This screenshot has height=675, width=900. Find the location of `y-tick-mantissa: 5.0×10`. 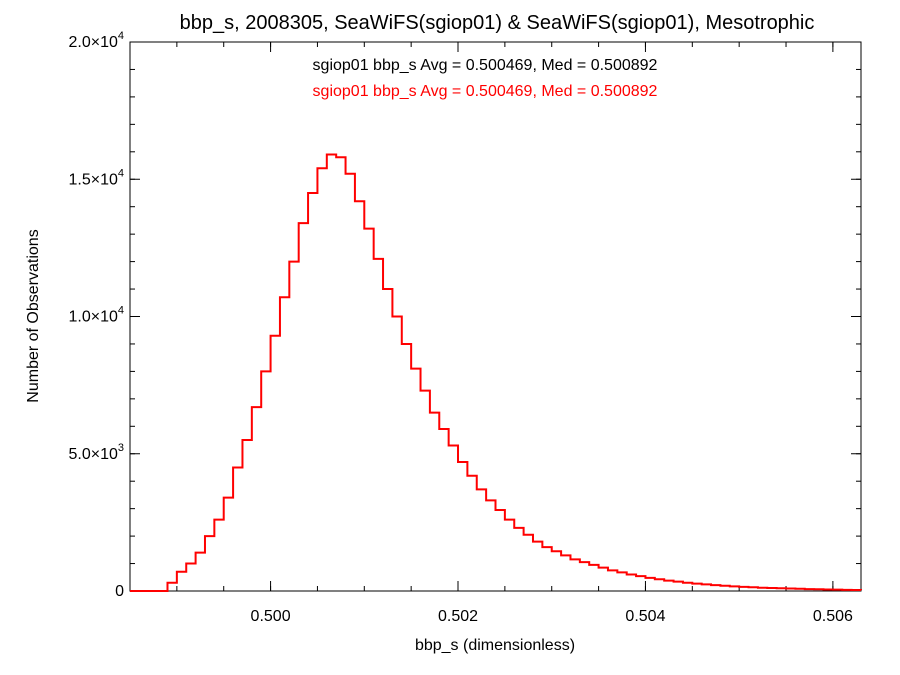

y-tick-mantissa: 5.0×10 is located at coordinates (92, 454).